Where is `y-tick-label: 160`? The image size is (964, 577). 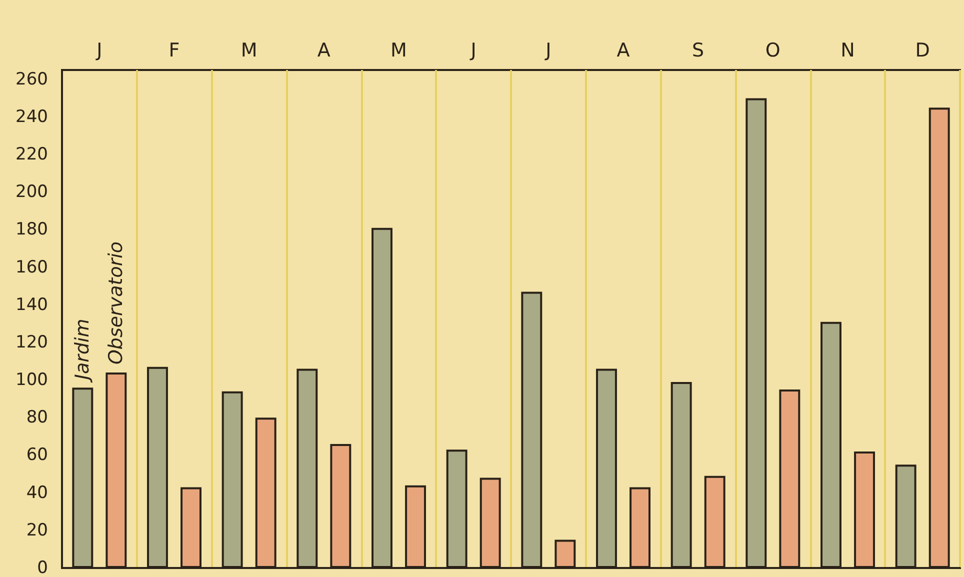
y-tick-label: 160 is located at coordinates (32, 267).